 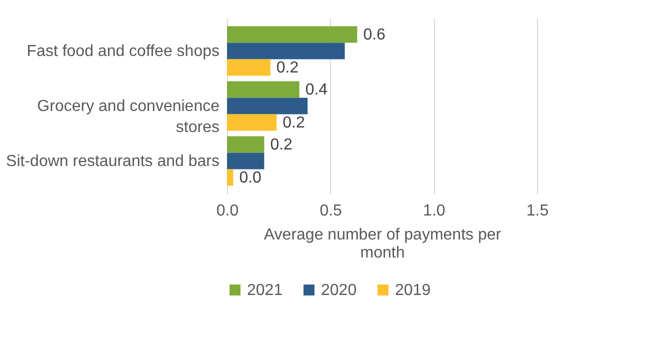 What do you see at coordinates (250, 178) in the screenshot?
I see `data-label: 0.0` at bounding box center [250, 178].